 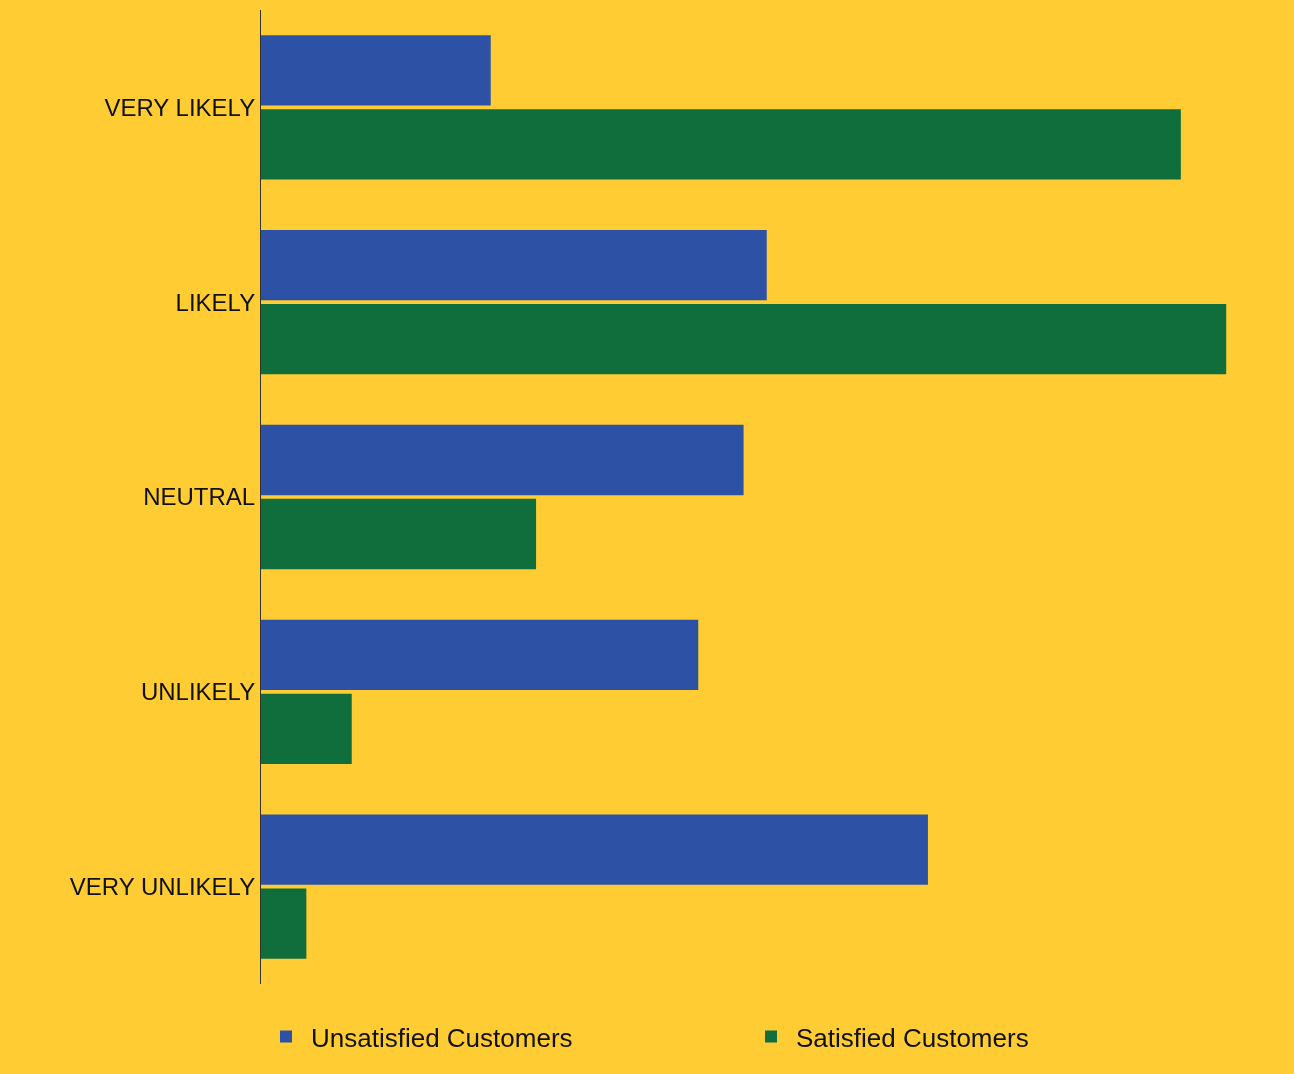 What do you see at coordinates (180, 107) in the screenshot?
I see `y-tick-label: VERY LIKELY` at bounding box center [180, 107].